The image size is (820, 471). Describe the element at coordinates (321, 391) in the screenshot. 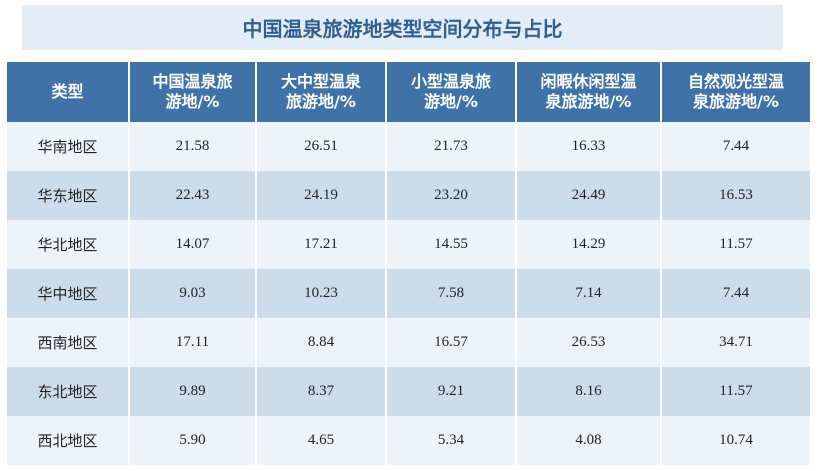

I see `value-cell: 8.37` at that location.